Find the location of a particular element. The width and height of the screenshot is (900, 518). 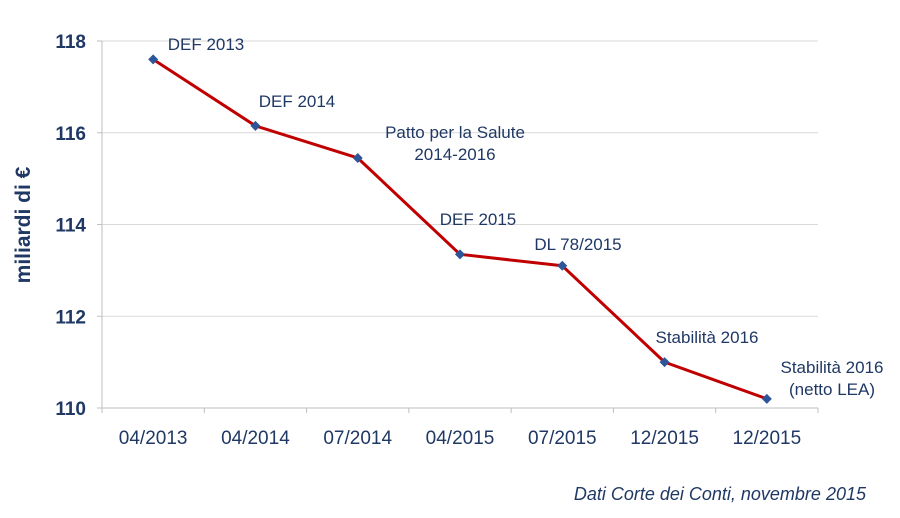

annotation-label: DEF 2015 is located at coordinates (478, 219).